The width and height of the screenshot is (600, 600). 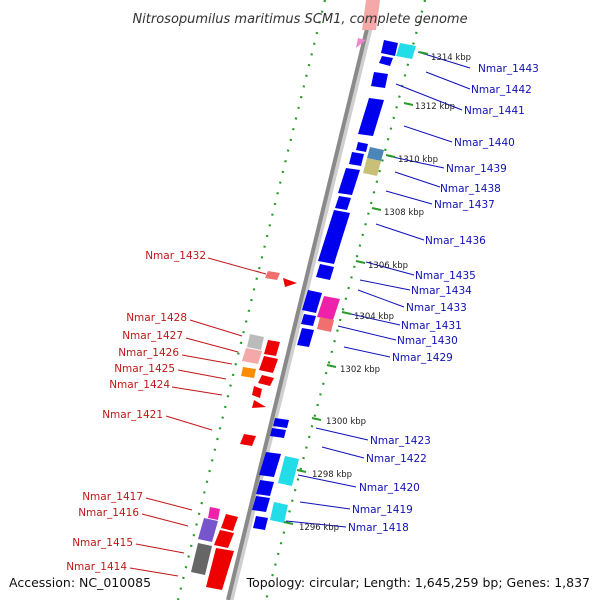 What do you see at coordinates (464, 205) in the screenshot?
I see `gene-label-forward: Nmar_1437` at bounding box center [464, 205].